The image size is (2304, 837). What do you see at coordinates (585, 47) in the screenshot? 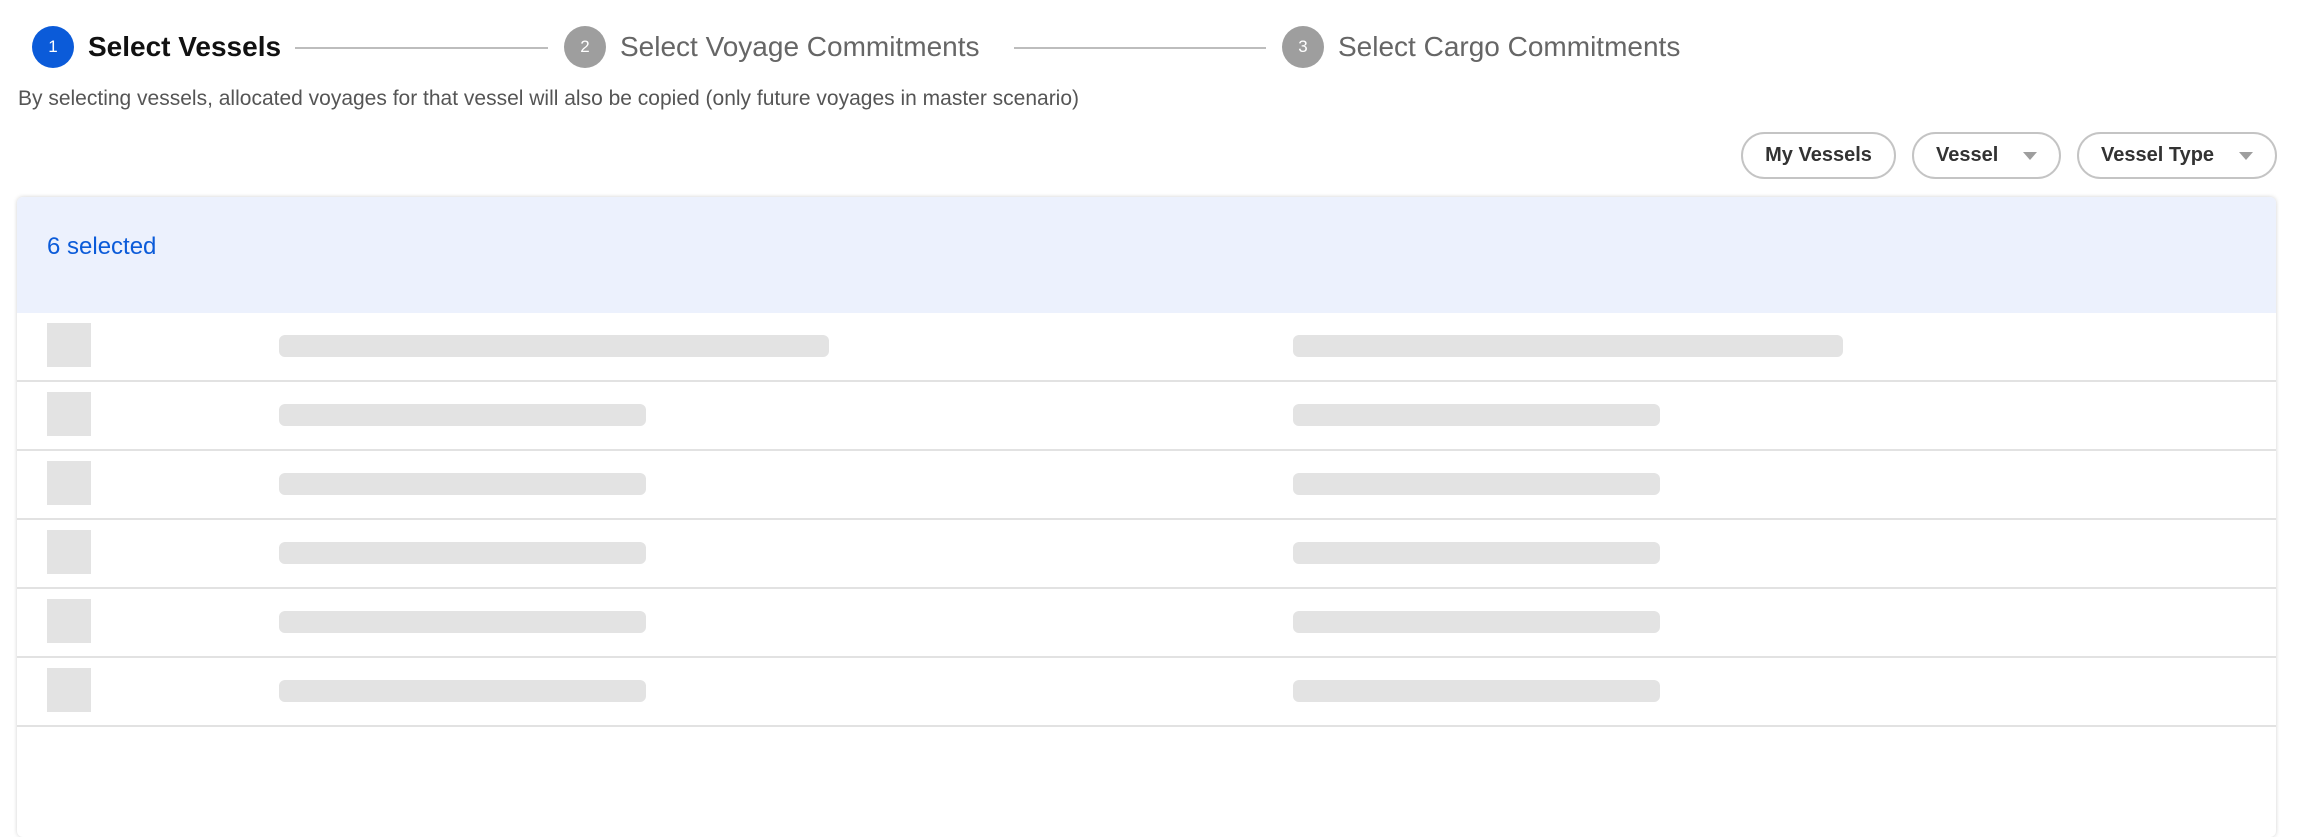
I see `step-2-number: 2` at bounding box center [585, 47].